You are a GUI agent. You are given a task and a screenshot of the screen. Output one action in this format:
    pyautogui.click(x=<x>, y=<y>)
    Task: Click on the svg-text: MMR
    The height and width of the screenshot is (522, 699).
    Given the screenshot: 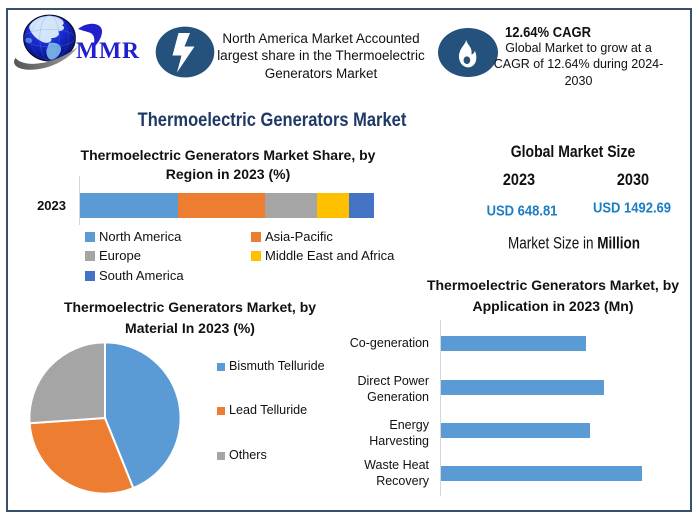 What is the action you would take?
    pyautogui.click(x=108, y=51)
    